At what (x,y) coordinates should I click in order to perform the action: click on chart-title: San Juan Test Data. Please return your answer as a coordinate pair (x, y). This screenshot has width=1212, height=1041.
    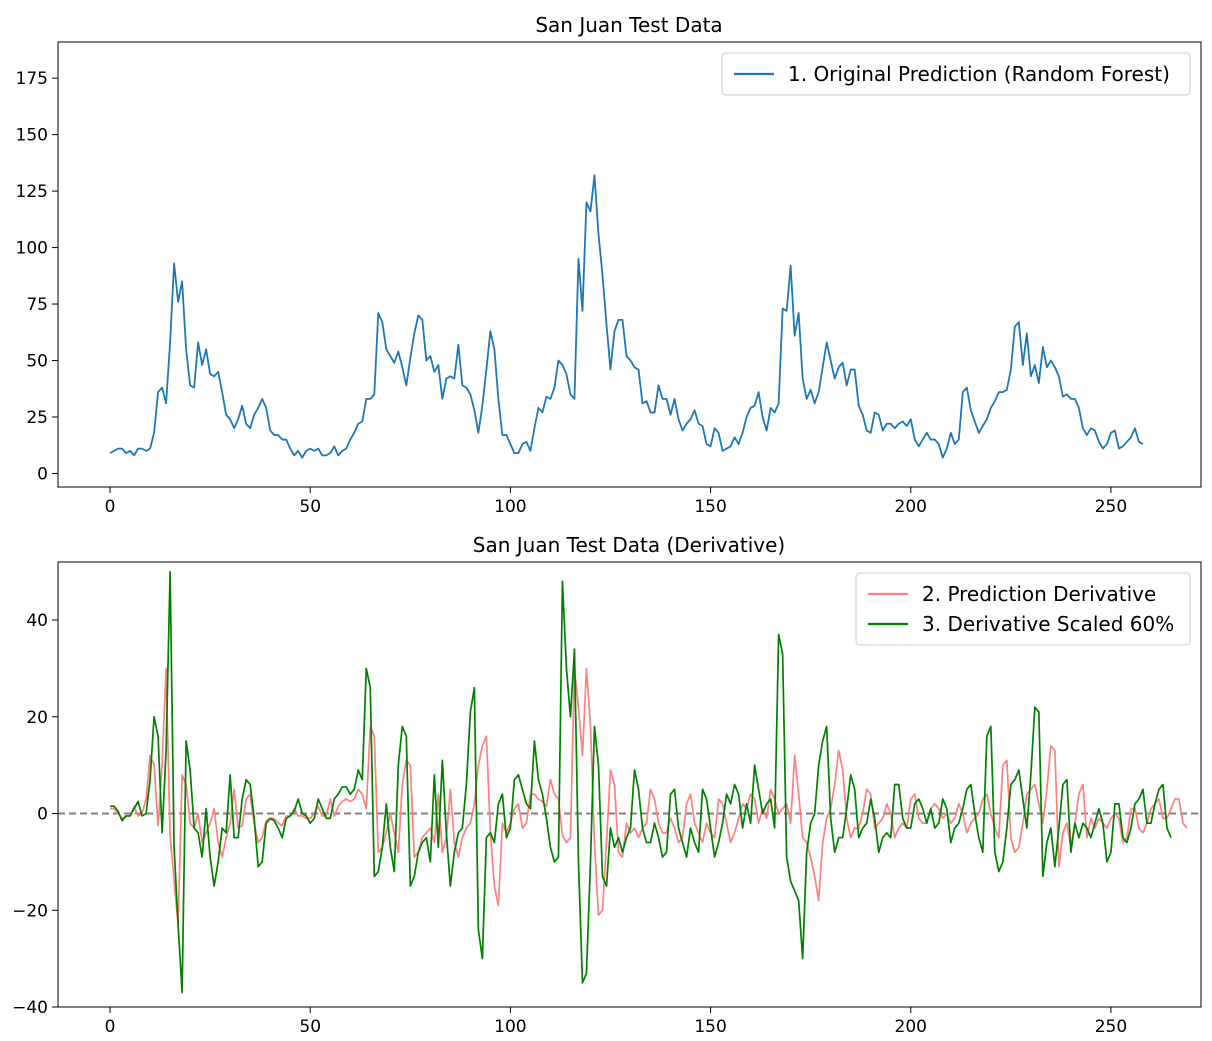
    Looking at the image, I should click on (628, 25).